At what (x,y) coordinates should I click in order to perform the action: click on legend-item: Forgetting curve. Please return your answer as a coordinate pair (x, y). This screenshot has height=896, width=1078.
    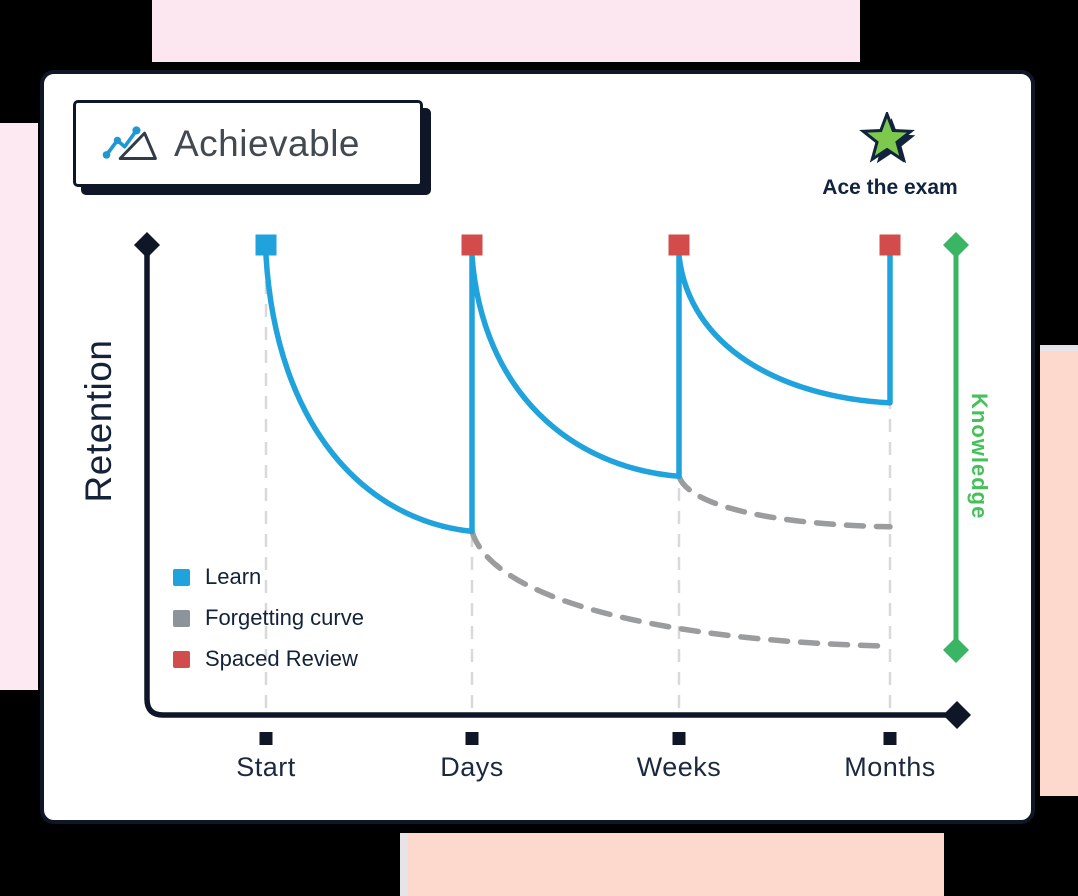
    Looking at the image, I should click on (268, 618).